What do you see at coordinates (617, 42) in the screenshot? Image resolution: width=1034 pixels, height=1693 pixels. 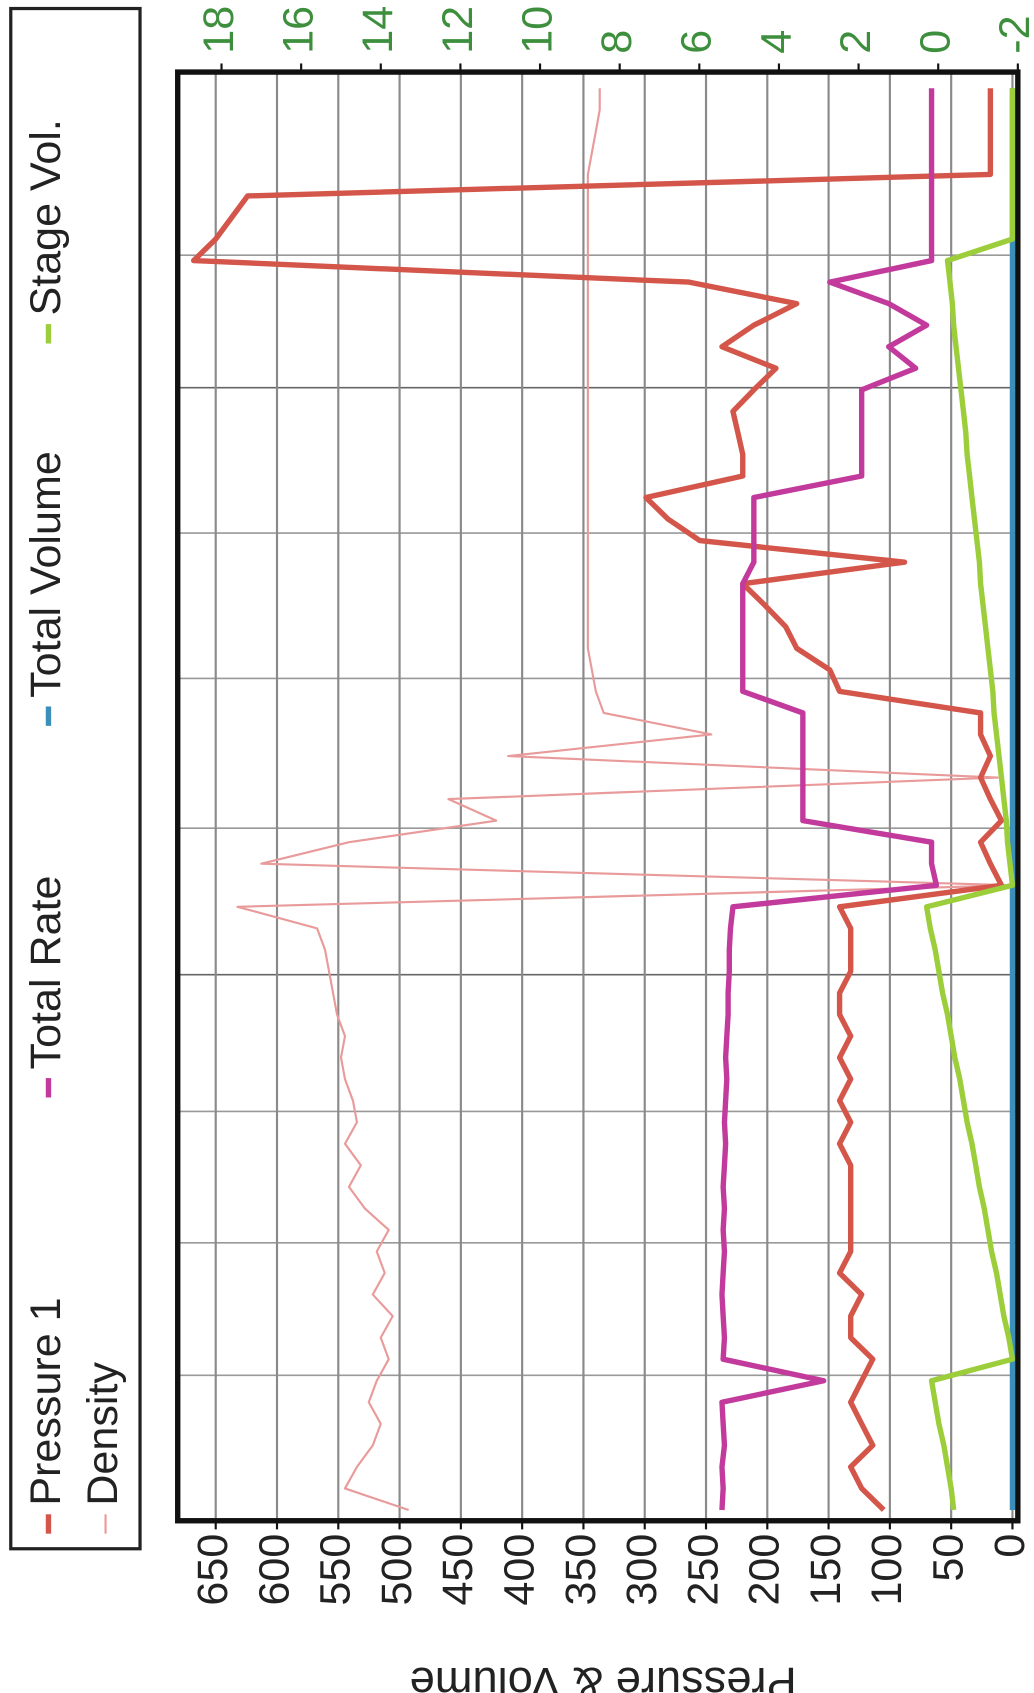 I see `y2-tick-label: 8` at bounding box center [617, 42].